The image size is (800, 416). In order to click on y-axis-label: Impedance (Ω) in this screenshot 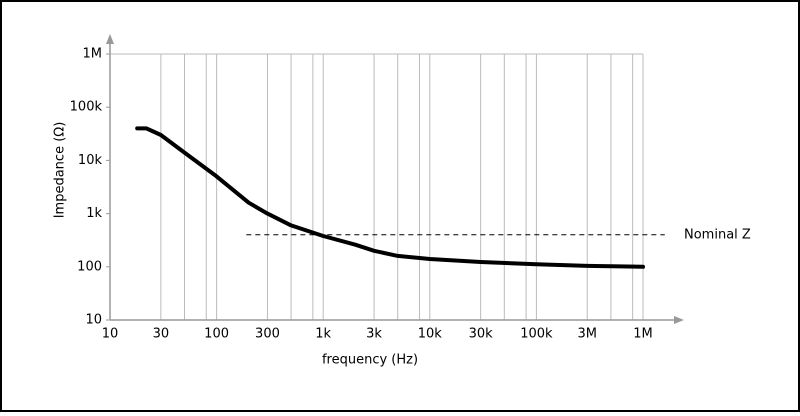, I will do `click(60, 170)`.